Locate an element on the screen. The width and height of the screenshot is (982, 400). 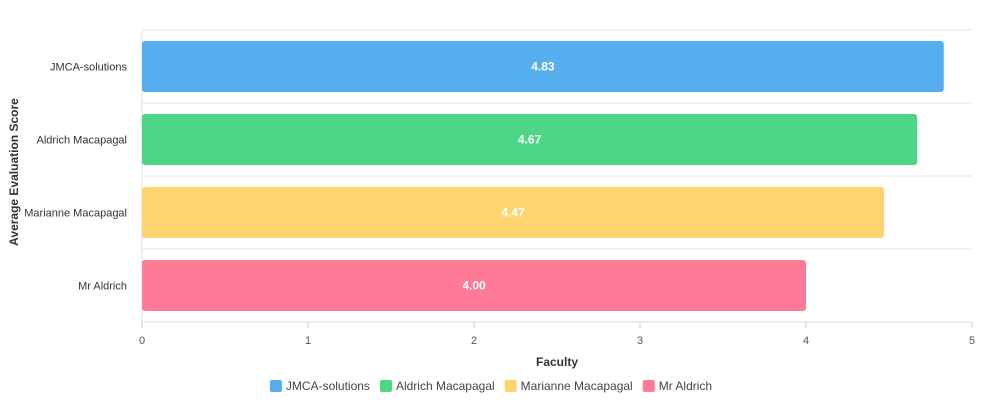
x-axis-title: Faculty is located at coordinates (557, 362).